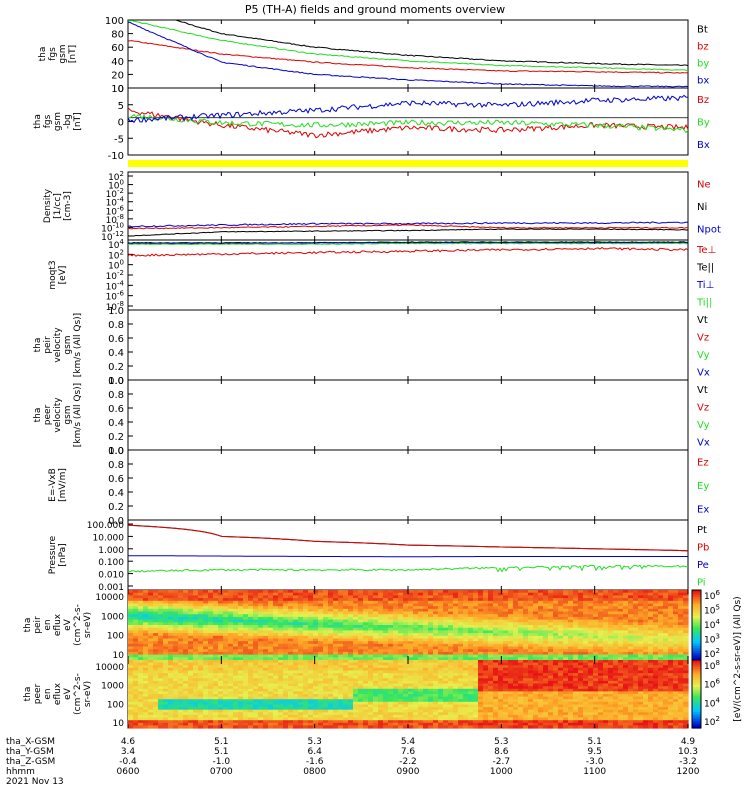 The width and height of the screenshot is (750, 804). What do you see at coordinates (78, 121) in the screenshot?
I see `y-axis-label: [nT]` at bounding box center [78, 121].